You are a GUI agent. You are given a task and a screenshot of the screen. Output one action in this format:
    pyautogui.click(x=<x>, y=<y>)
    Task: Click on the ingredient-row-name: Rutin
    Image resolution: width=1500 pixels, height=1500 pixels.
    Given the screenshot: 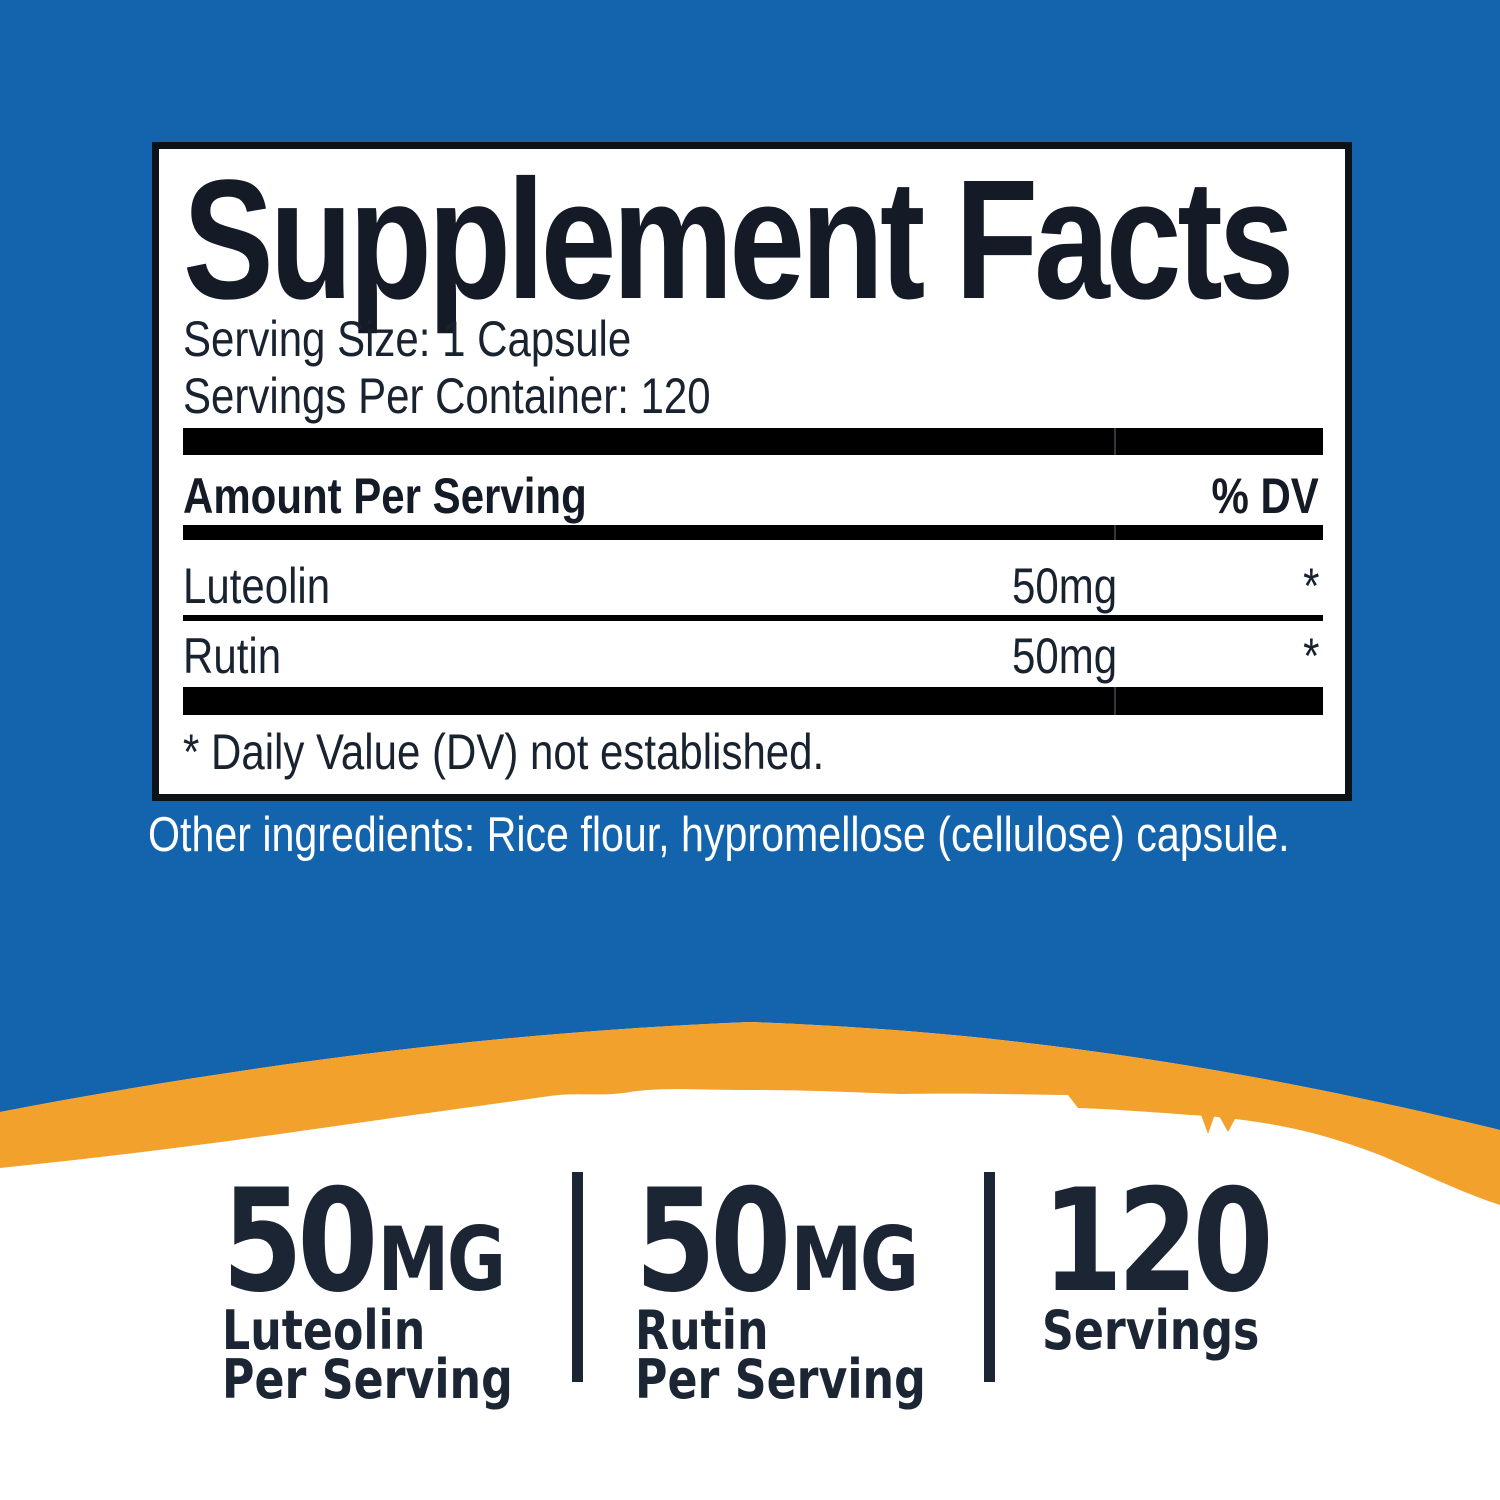 What is the action you would take?
    pyautogui.click(x=232, y=656)
    